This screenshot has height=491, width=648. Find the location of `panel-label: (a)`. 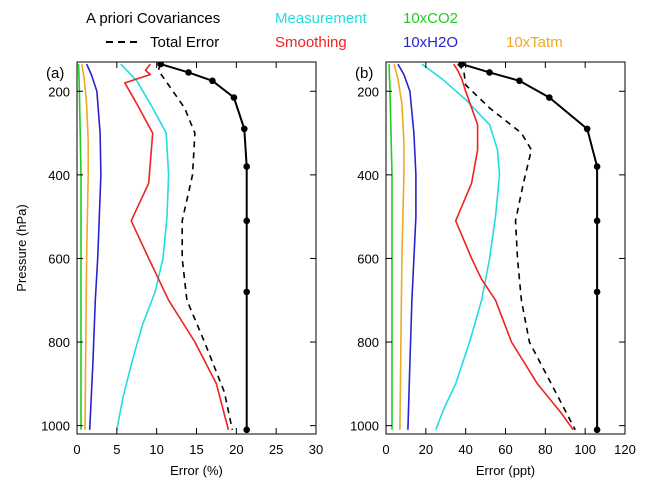

panel-label: (a) is located at coordinates (55, 73).